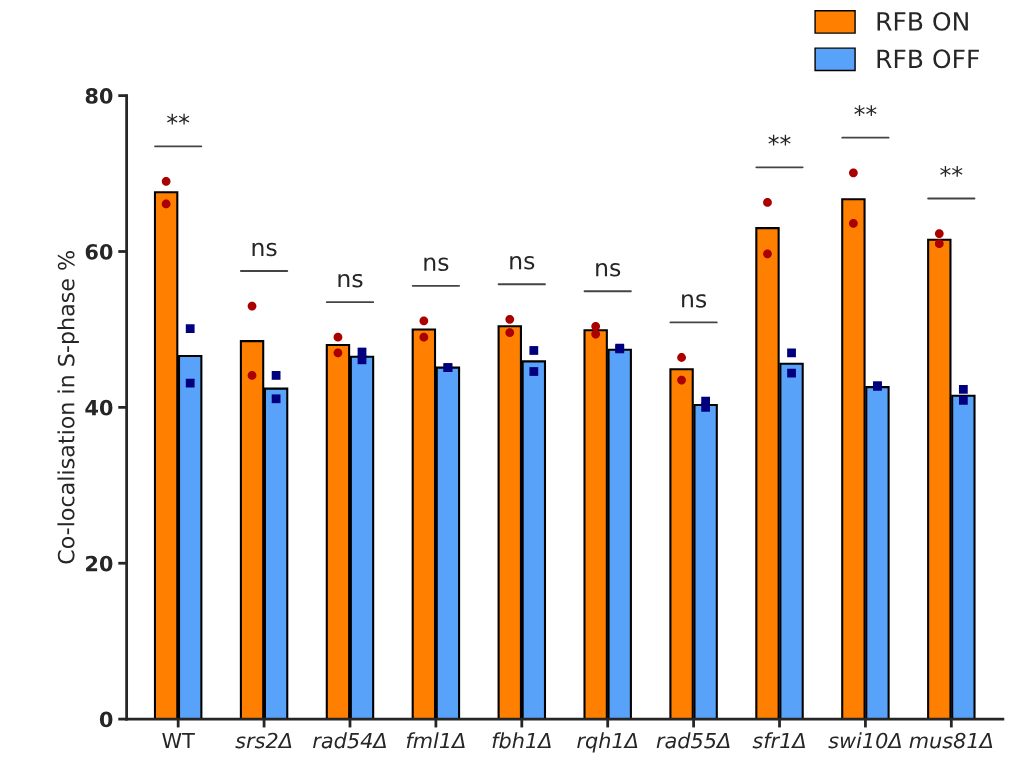 The height and width of the screenshot is (765, 1013). Describe the element at coordinates (99, 563) in the screenshot. I see `y-tick-label: 20` at that location.